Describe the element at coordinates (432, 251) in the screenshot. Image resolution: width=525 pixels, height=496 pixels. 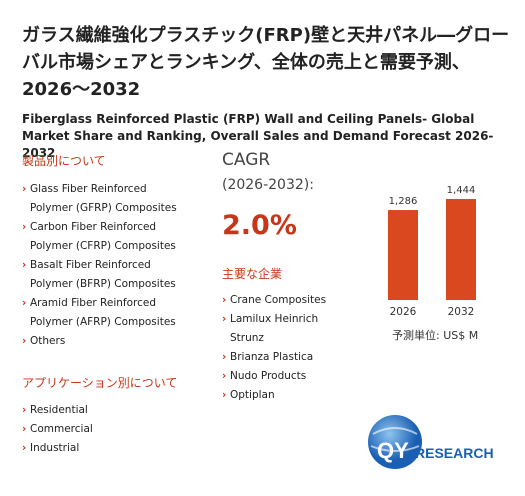
I see `chart: 1,286 2026 1,444 2032` at that location.